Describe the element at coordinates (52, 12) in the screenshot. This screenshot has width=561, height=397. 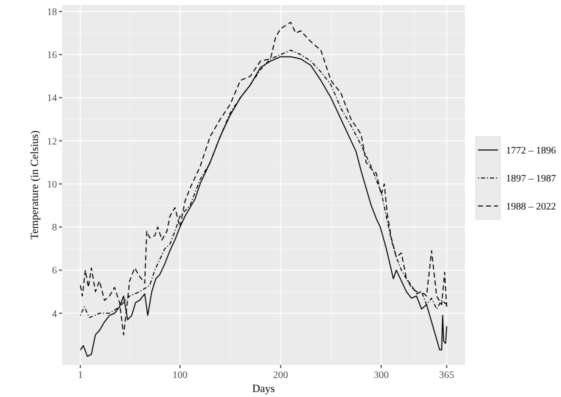
I see `y-tick-label: 18` at that location.